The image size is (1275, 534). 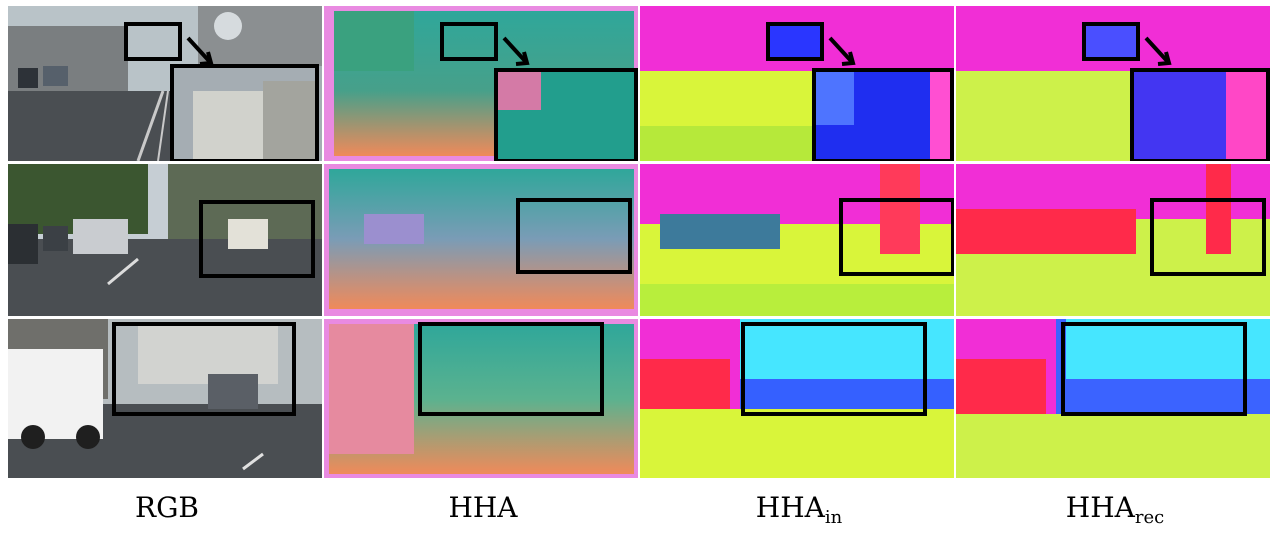 What do you see at coordinates (1113, 398) in the screenshot?
I see `hha-rec-image-row3` at bounding box center [1113, 398].